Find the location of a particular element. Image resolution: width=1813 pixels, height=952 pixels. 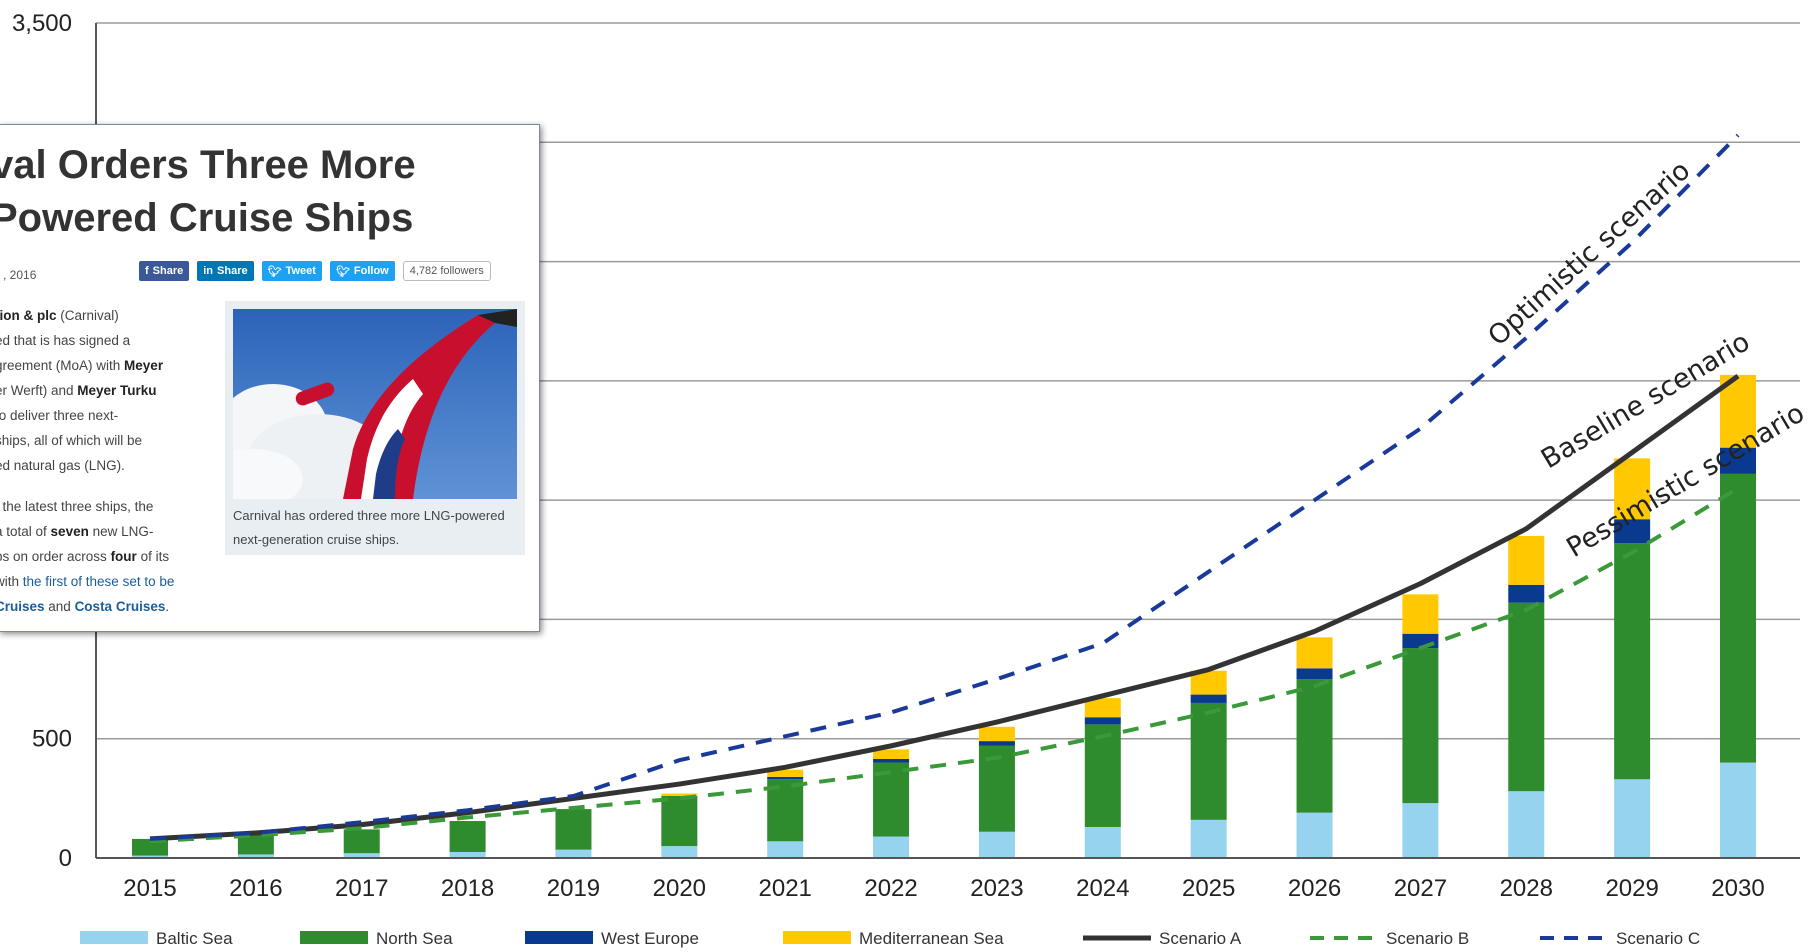

ship-funnel-image is located at coordinates (375, 404).